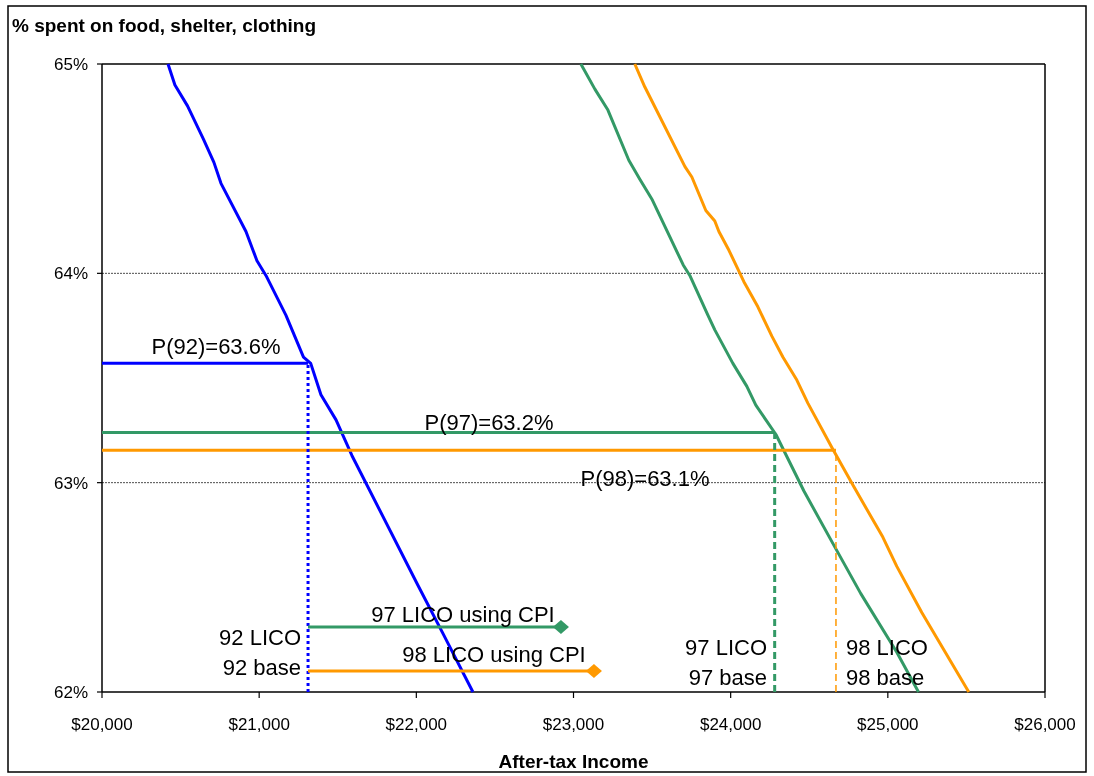 The image size is (1094, 776). What do you see at coordinates (259, 724) in the screenshot?
I see `x-tick-label: $21,000` at bounding box center [259, 724].